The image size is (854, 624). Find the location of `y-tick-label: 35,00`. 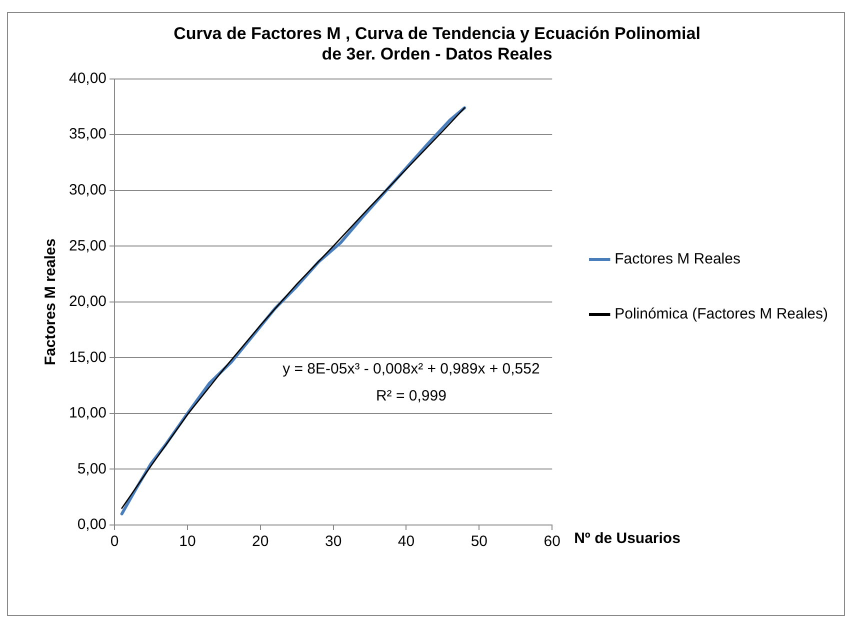

y-tick-label: 35,00 is located at coordinates (87, 134).